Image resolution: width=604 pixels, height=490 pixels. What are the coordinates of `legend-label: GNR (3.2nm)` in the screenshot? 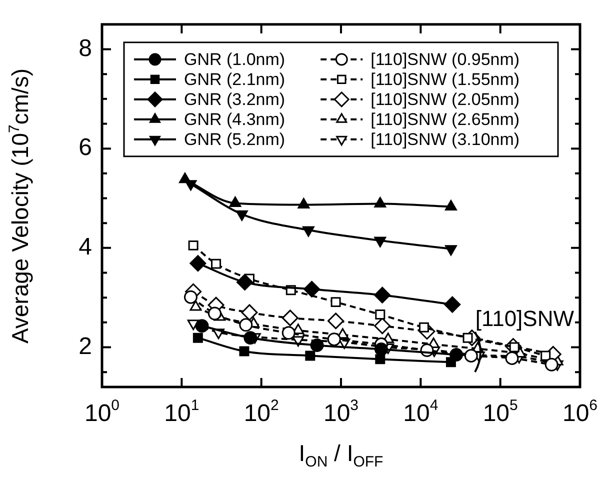 It's located at (235, 100).